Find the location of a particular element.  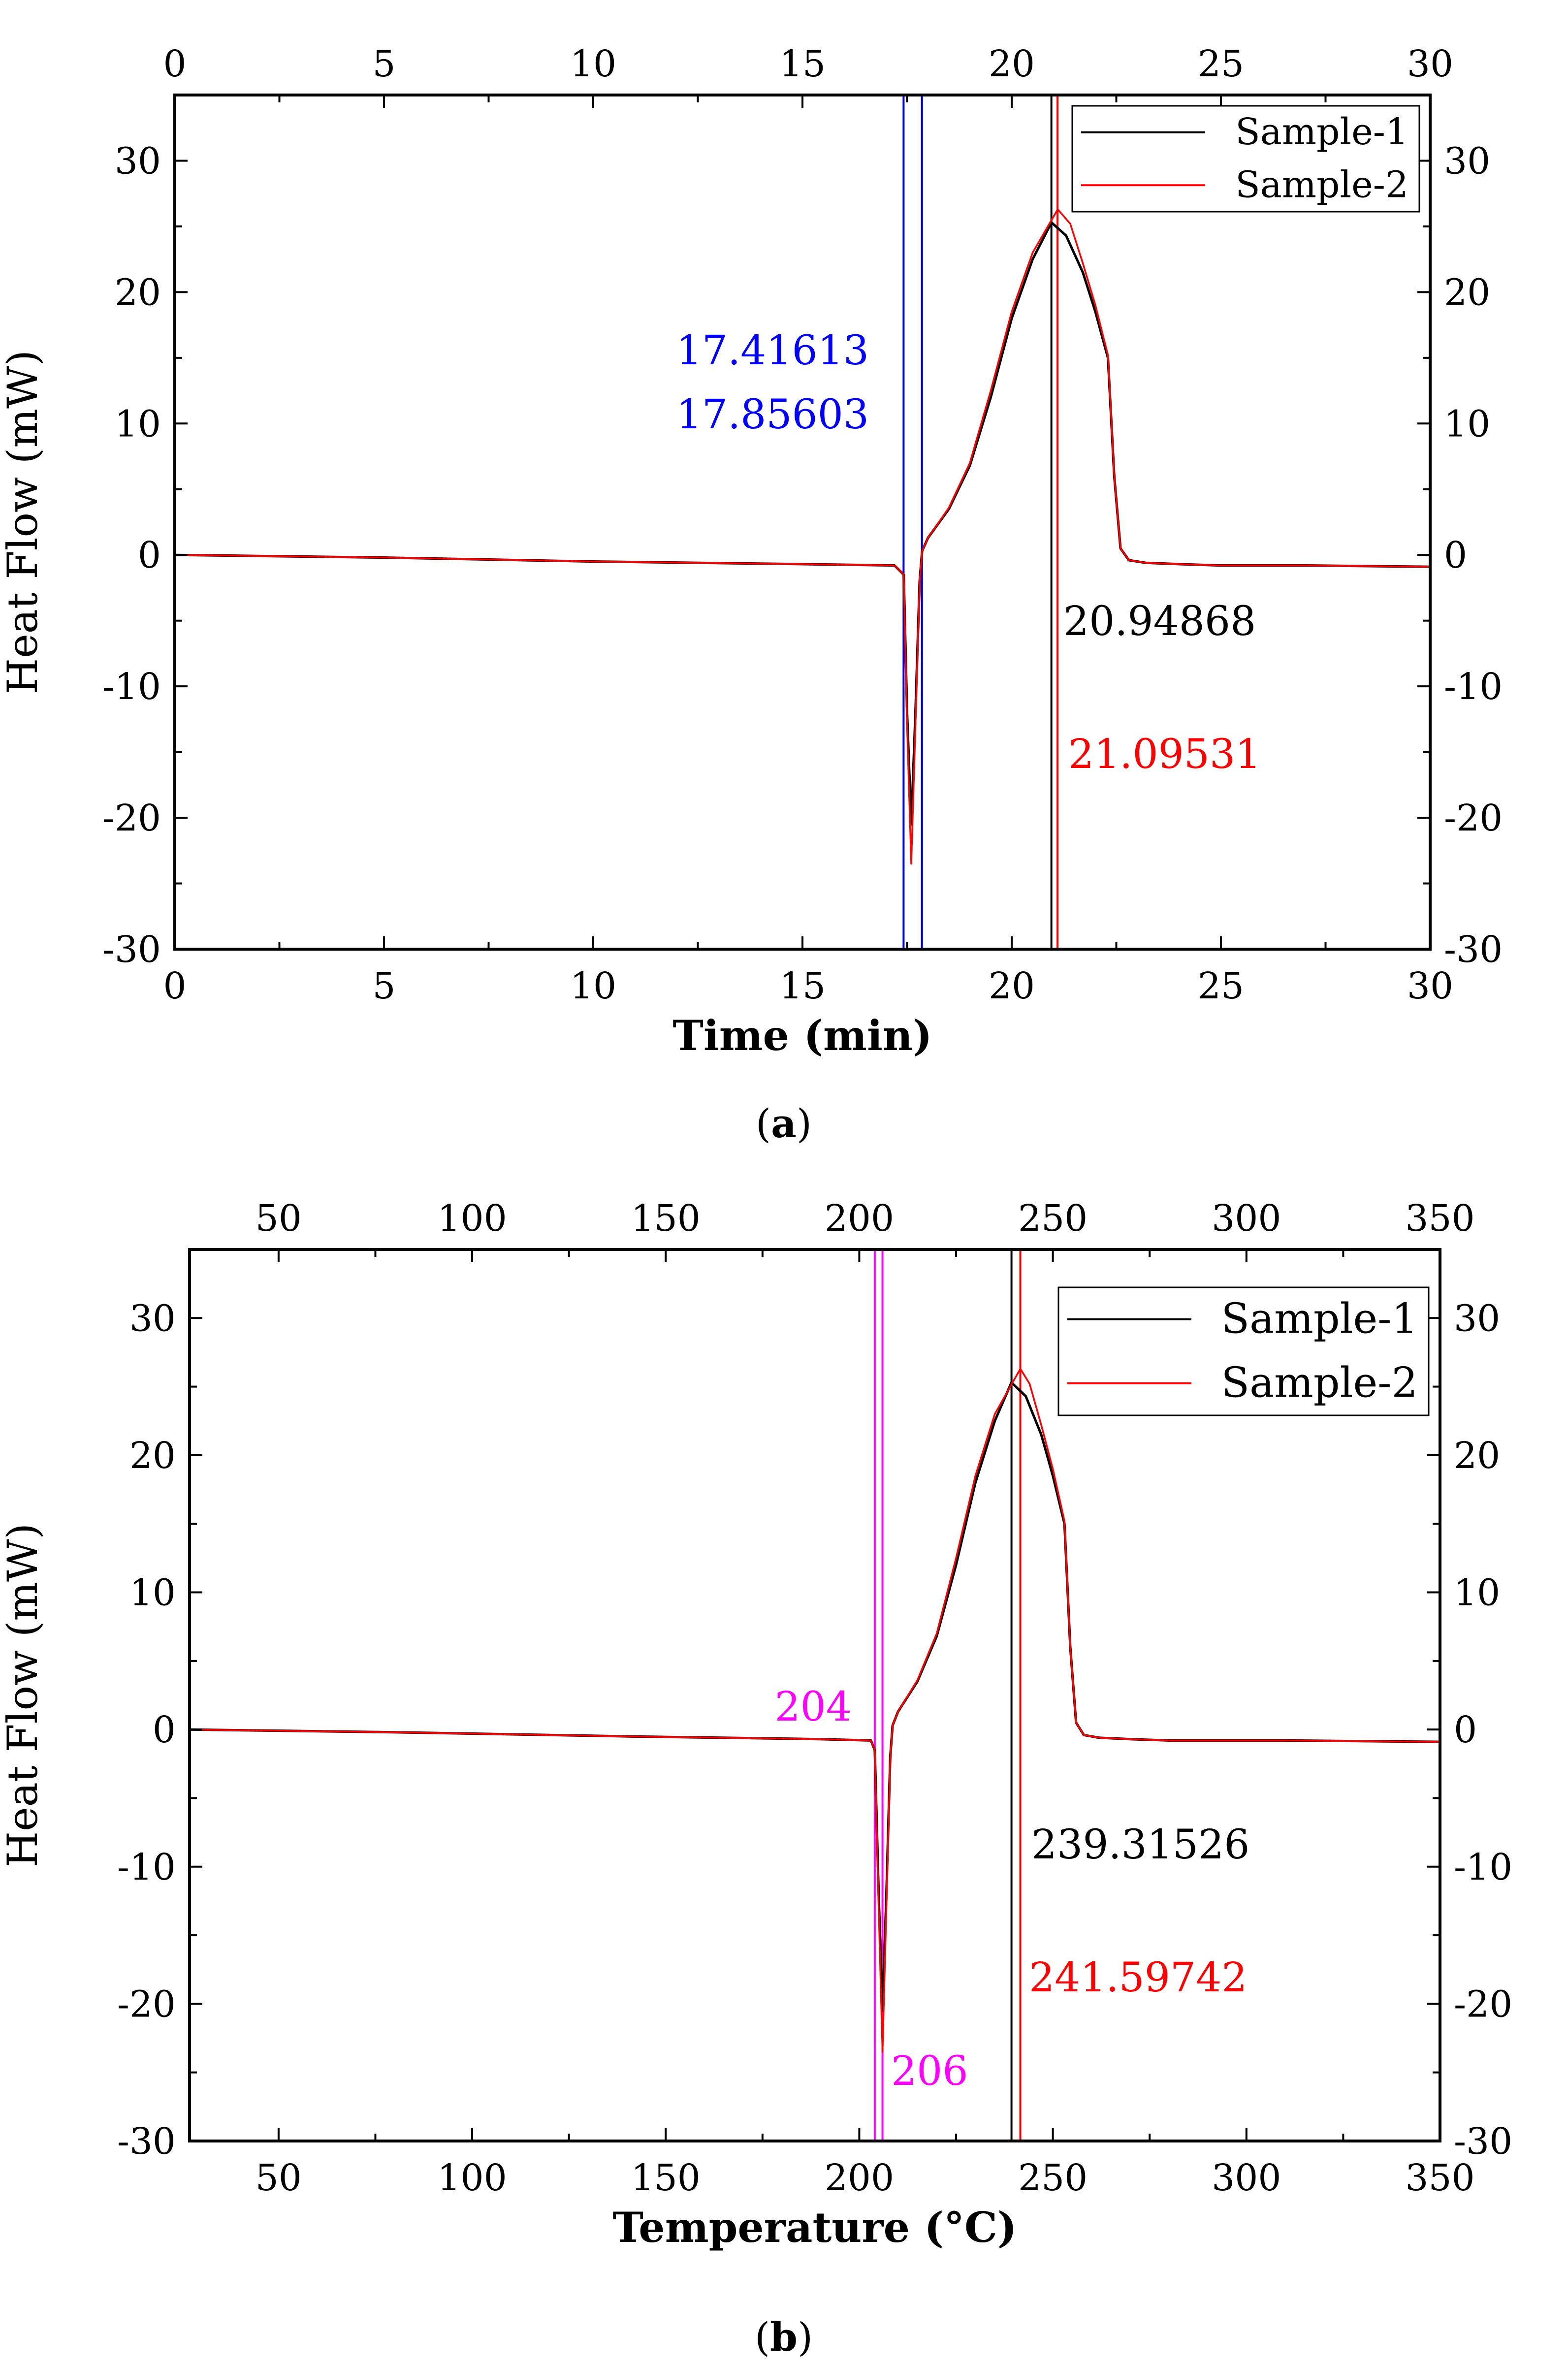

chart-a-x-tick-label-bottom-0: 0 is located at coordinates (174, 986).